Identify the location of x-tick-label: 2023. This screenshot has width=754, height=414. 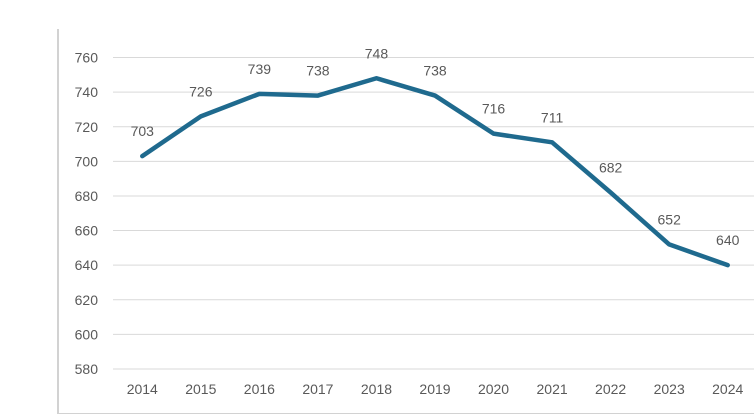
(669, 389).